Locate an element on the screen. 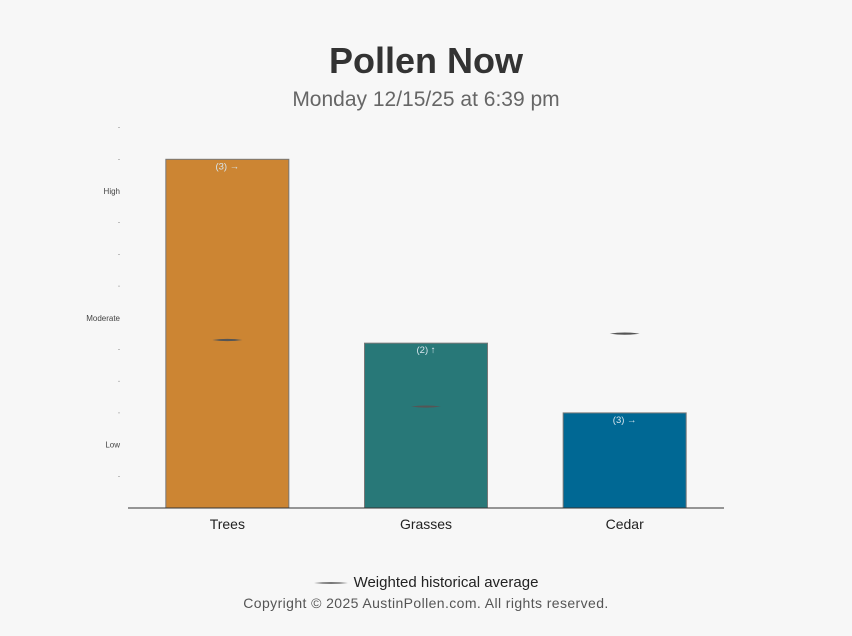  bar-grasses is located at coordinates (426, 425).